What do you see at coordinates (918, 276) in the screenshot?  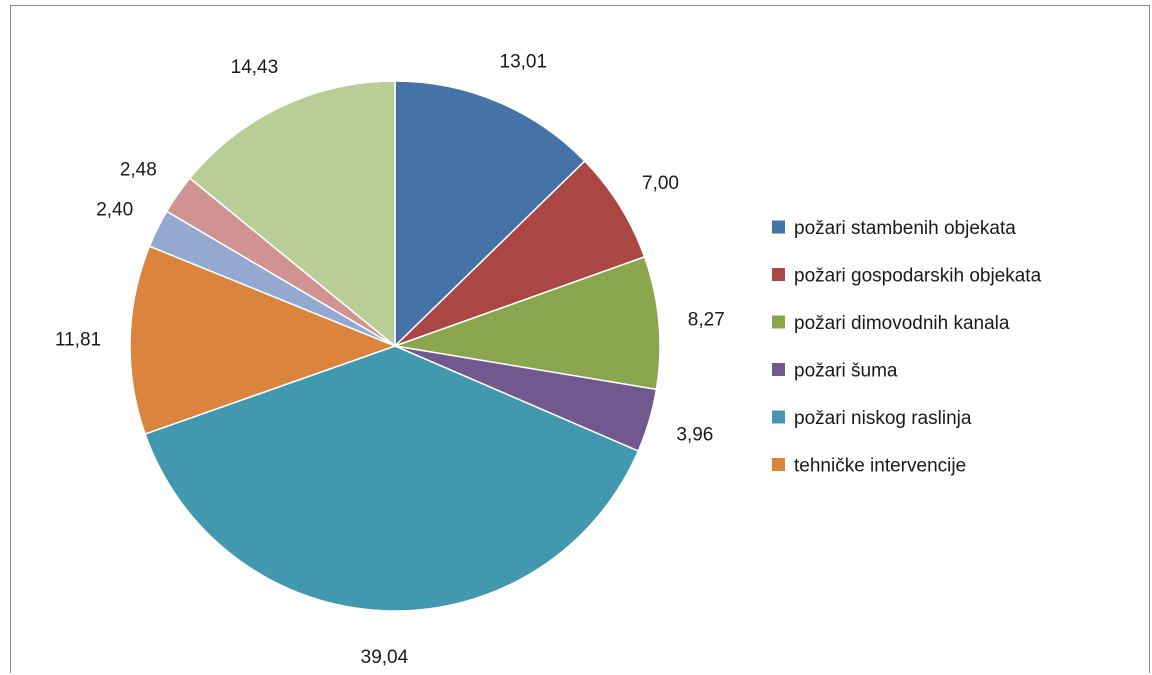 I see `legend-label-1: požari gospodarskih objekata` at bounding box center [918, 276].